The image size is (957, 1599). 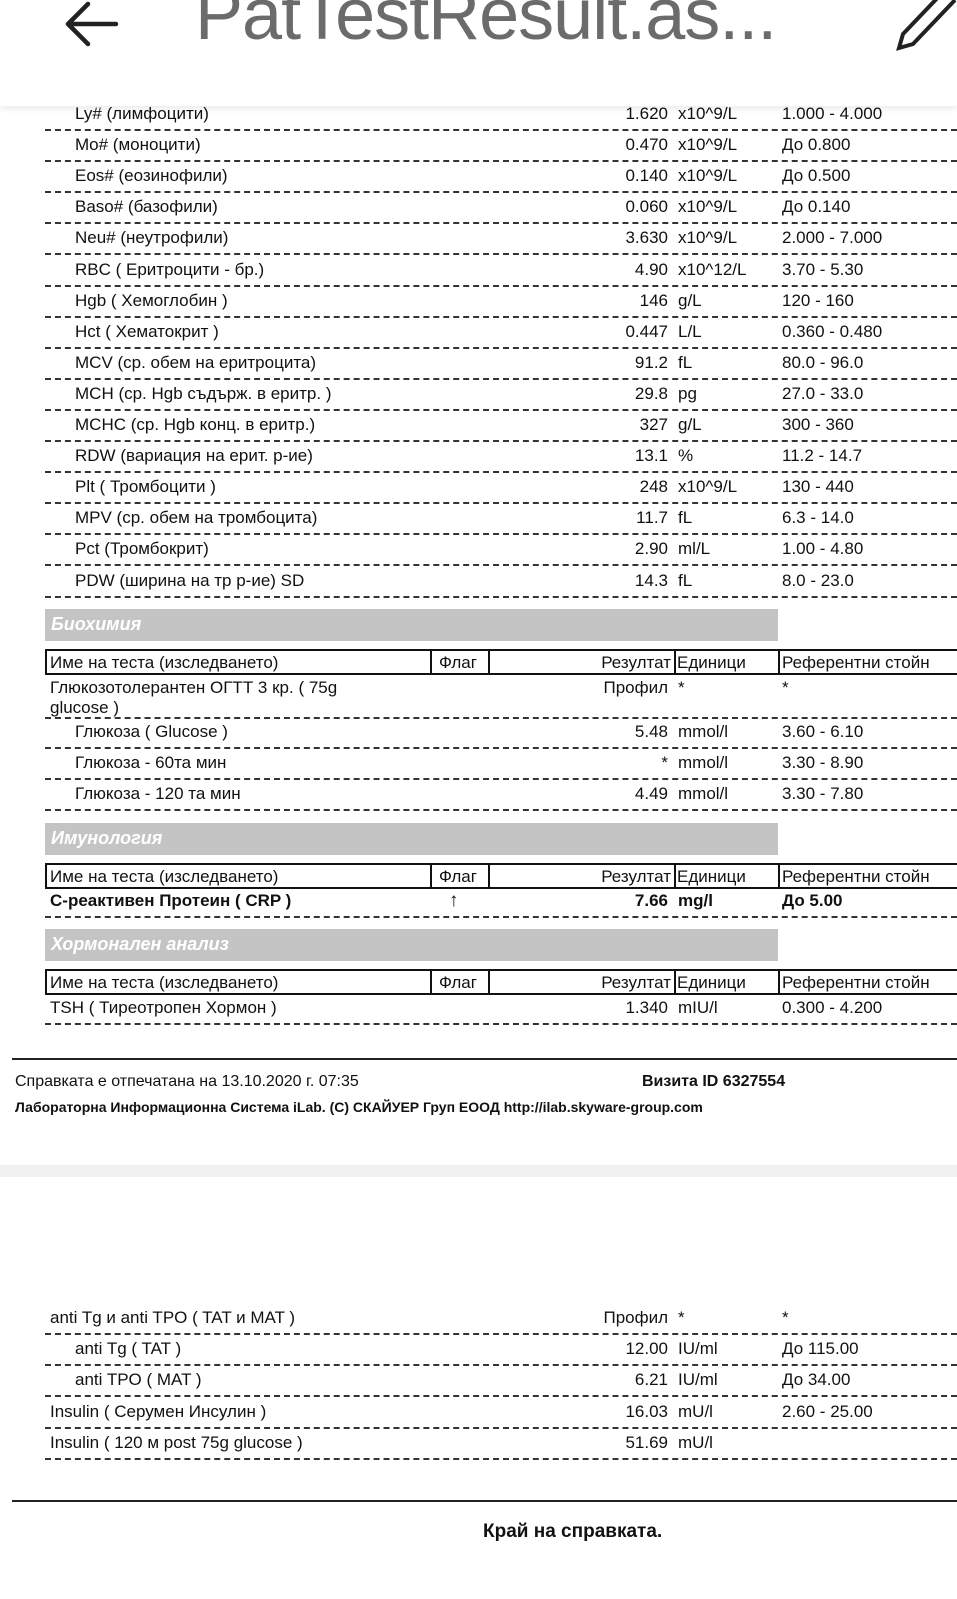 What do you see at coordinates (151, 300) in the screenshot?
I see `test-name: Hgb ( Хемоглобин )` at bounding box center [151, 300].